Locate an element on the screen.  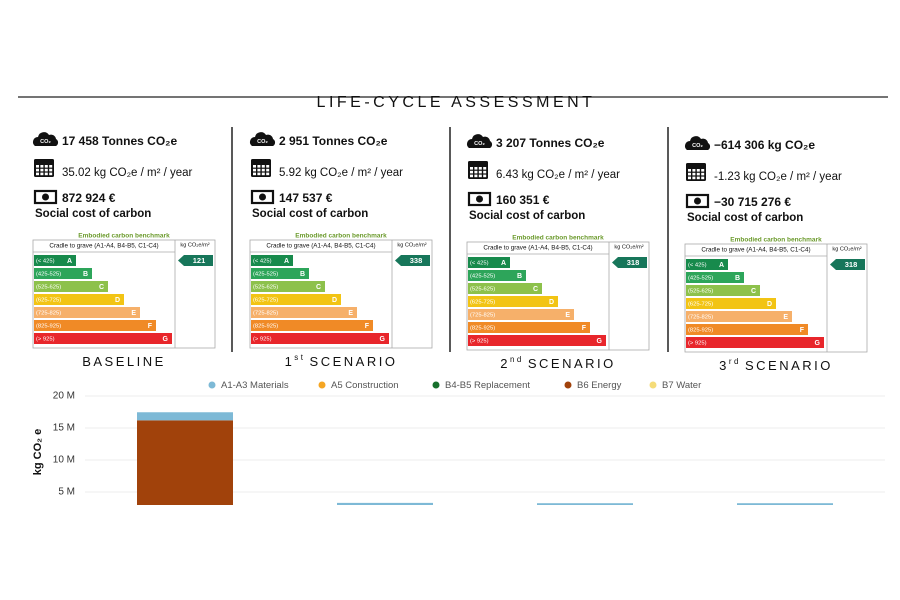
carbon-intensity: -1.23 kg CO₂e / m² / year is located at coordinates (778, 177).